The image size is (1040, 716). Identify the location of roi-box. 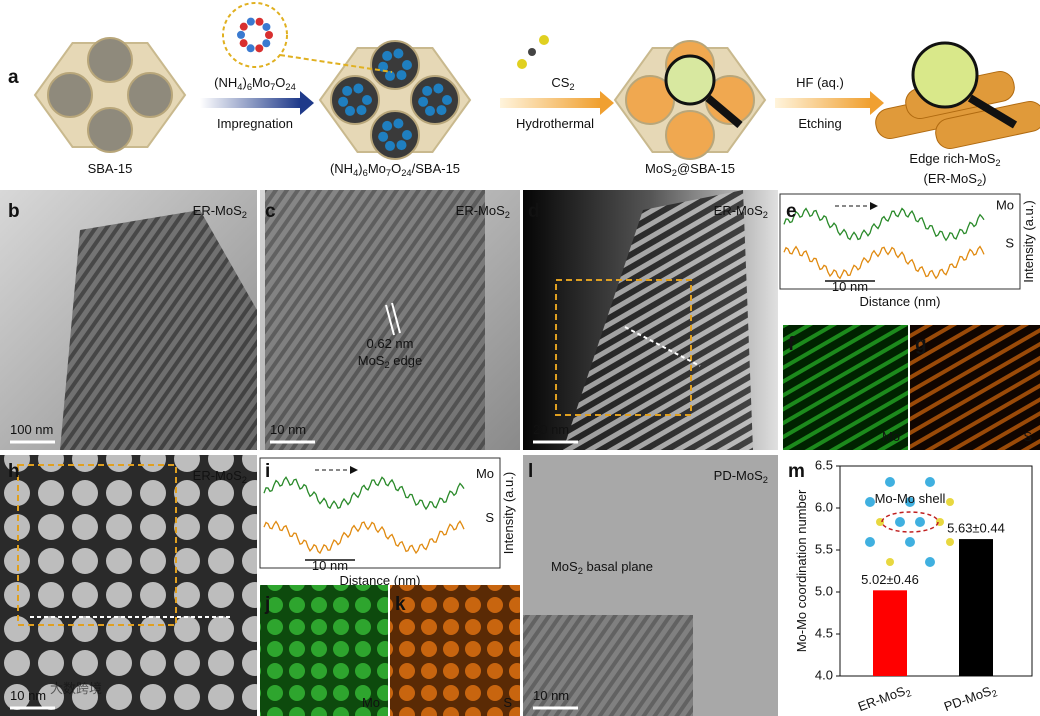
(623, 347).